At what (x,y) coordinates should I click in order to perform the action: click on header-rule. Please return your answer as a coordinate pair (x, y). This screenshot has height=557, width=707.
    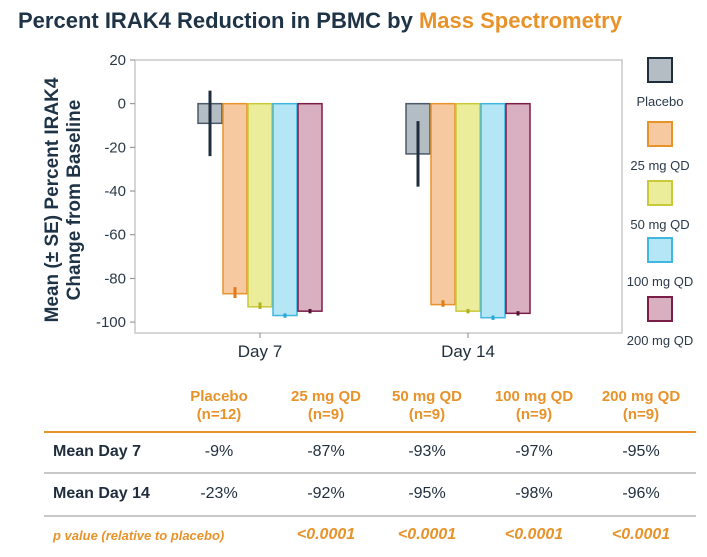
    Looking at the image, I should click on (370, 432).